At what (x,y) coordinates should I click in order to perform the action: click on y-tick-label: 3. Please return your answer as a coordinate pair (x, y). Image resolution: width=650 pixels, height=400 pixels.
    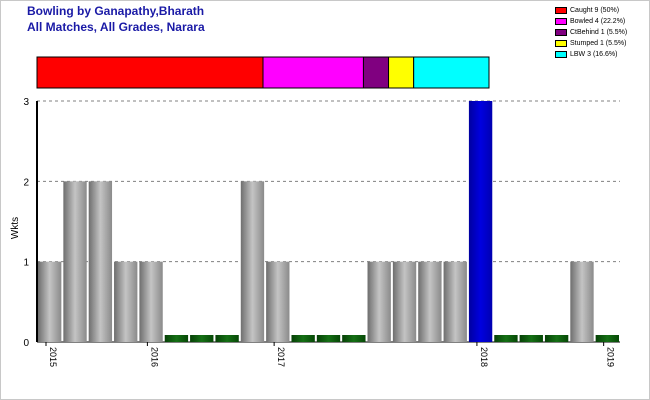
    Looking at the image, I should click on (26, 102).